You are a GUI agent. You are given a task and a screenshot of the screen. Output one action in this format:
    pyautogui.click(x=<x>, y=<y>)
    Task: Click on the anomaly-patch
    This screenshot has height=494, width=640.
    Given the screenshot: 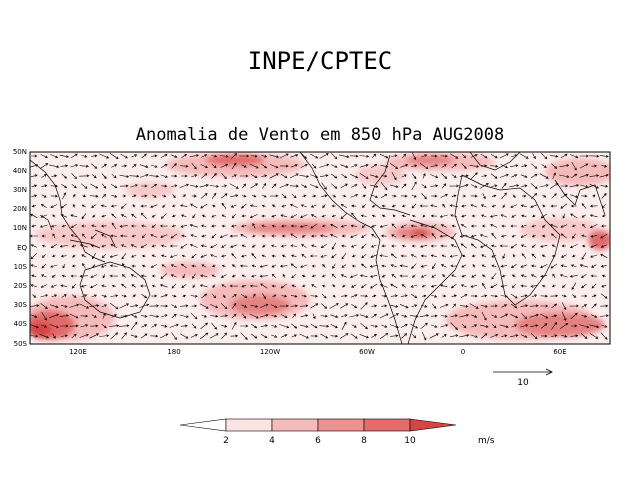 What is the action you would take?
    pyautogui.click(x=260, y=305)
    